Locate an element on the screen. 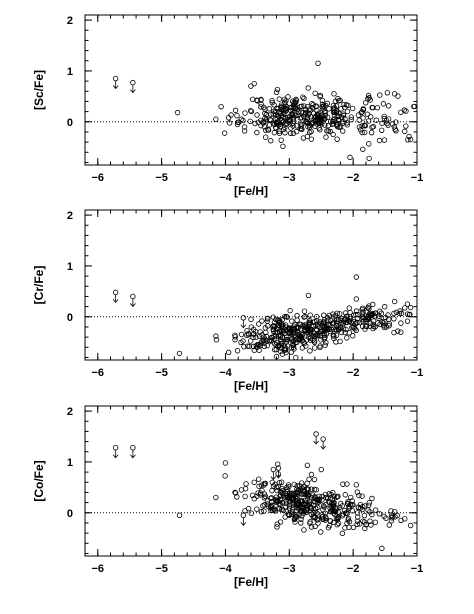  y-axis-label: [Cr/Fe] is located at coordinates (39, 285).